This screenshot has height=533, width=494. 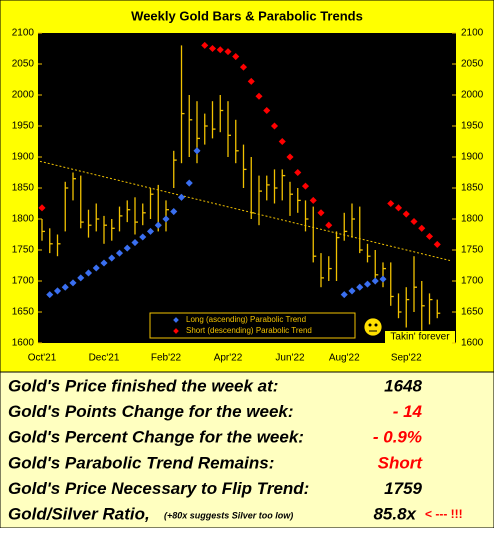 I want to click on summary-value: - 0.9%, so click(x=397, y=437).